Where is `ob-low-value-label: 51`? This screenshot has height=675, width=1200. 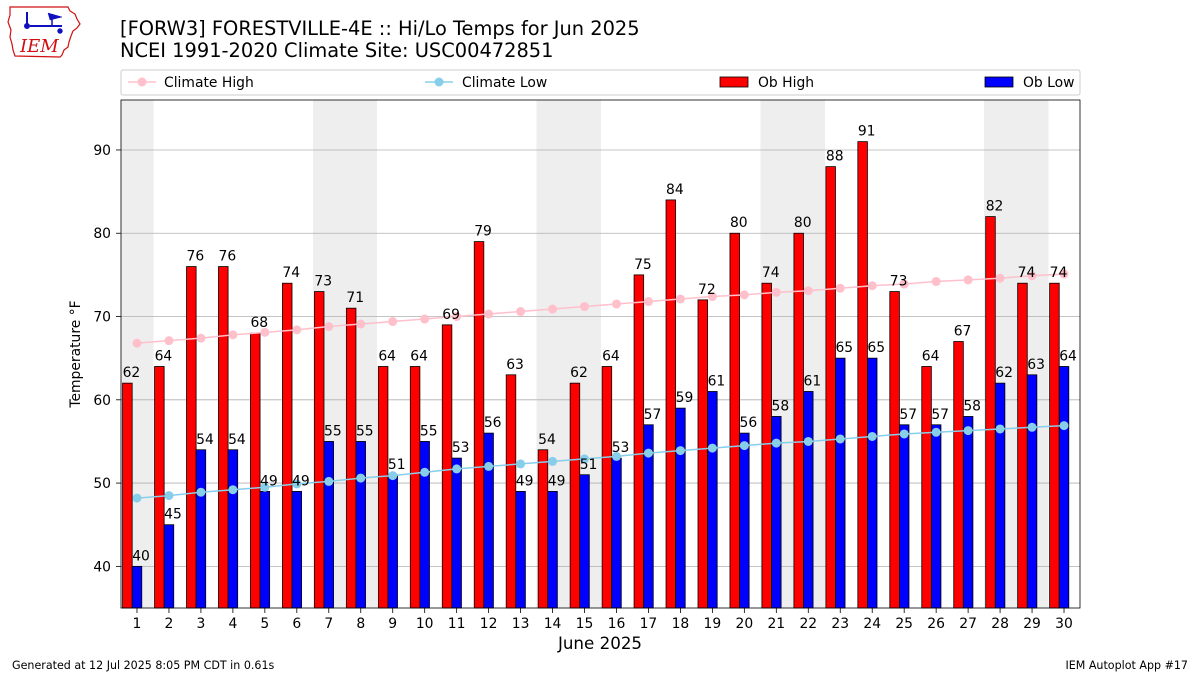
ob-low-value-label: 51 is located at coordinates (589, 465).